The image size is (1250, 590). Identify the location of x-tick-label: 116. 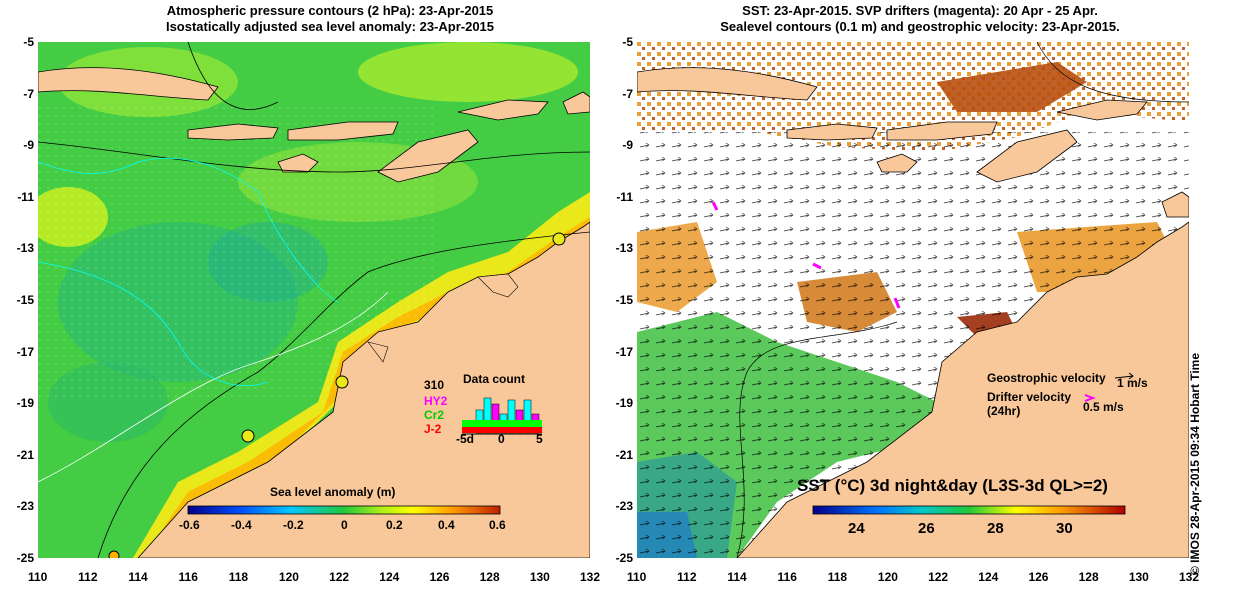
(188, 577).